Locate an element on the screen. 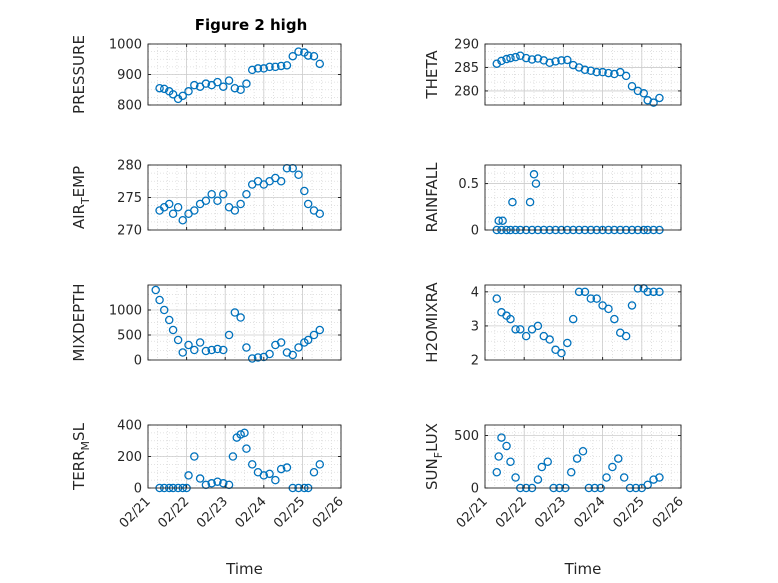 The image size is (778, 583). yaxis-label-subscript: M is located at coordinates (85, 446).